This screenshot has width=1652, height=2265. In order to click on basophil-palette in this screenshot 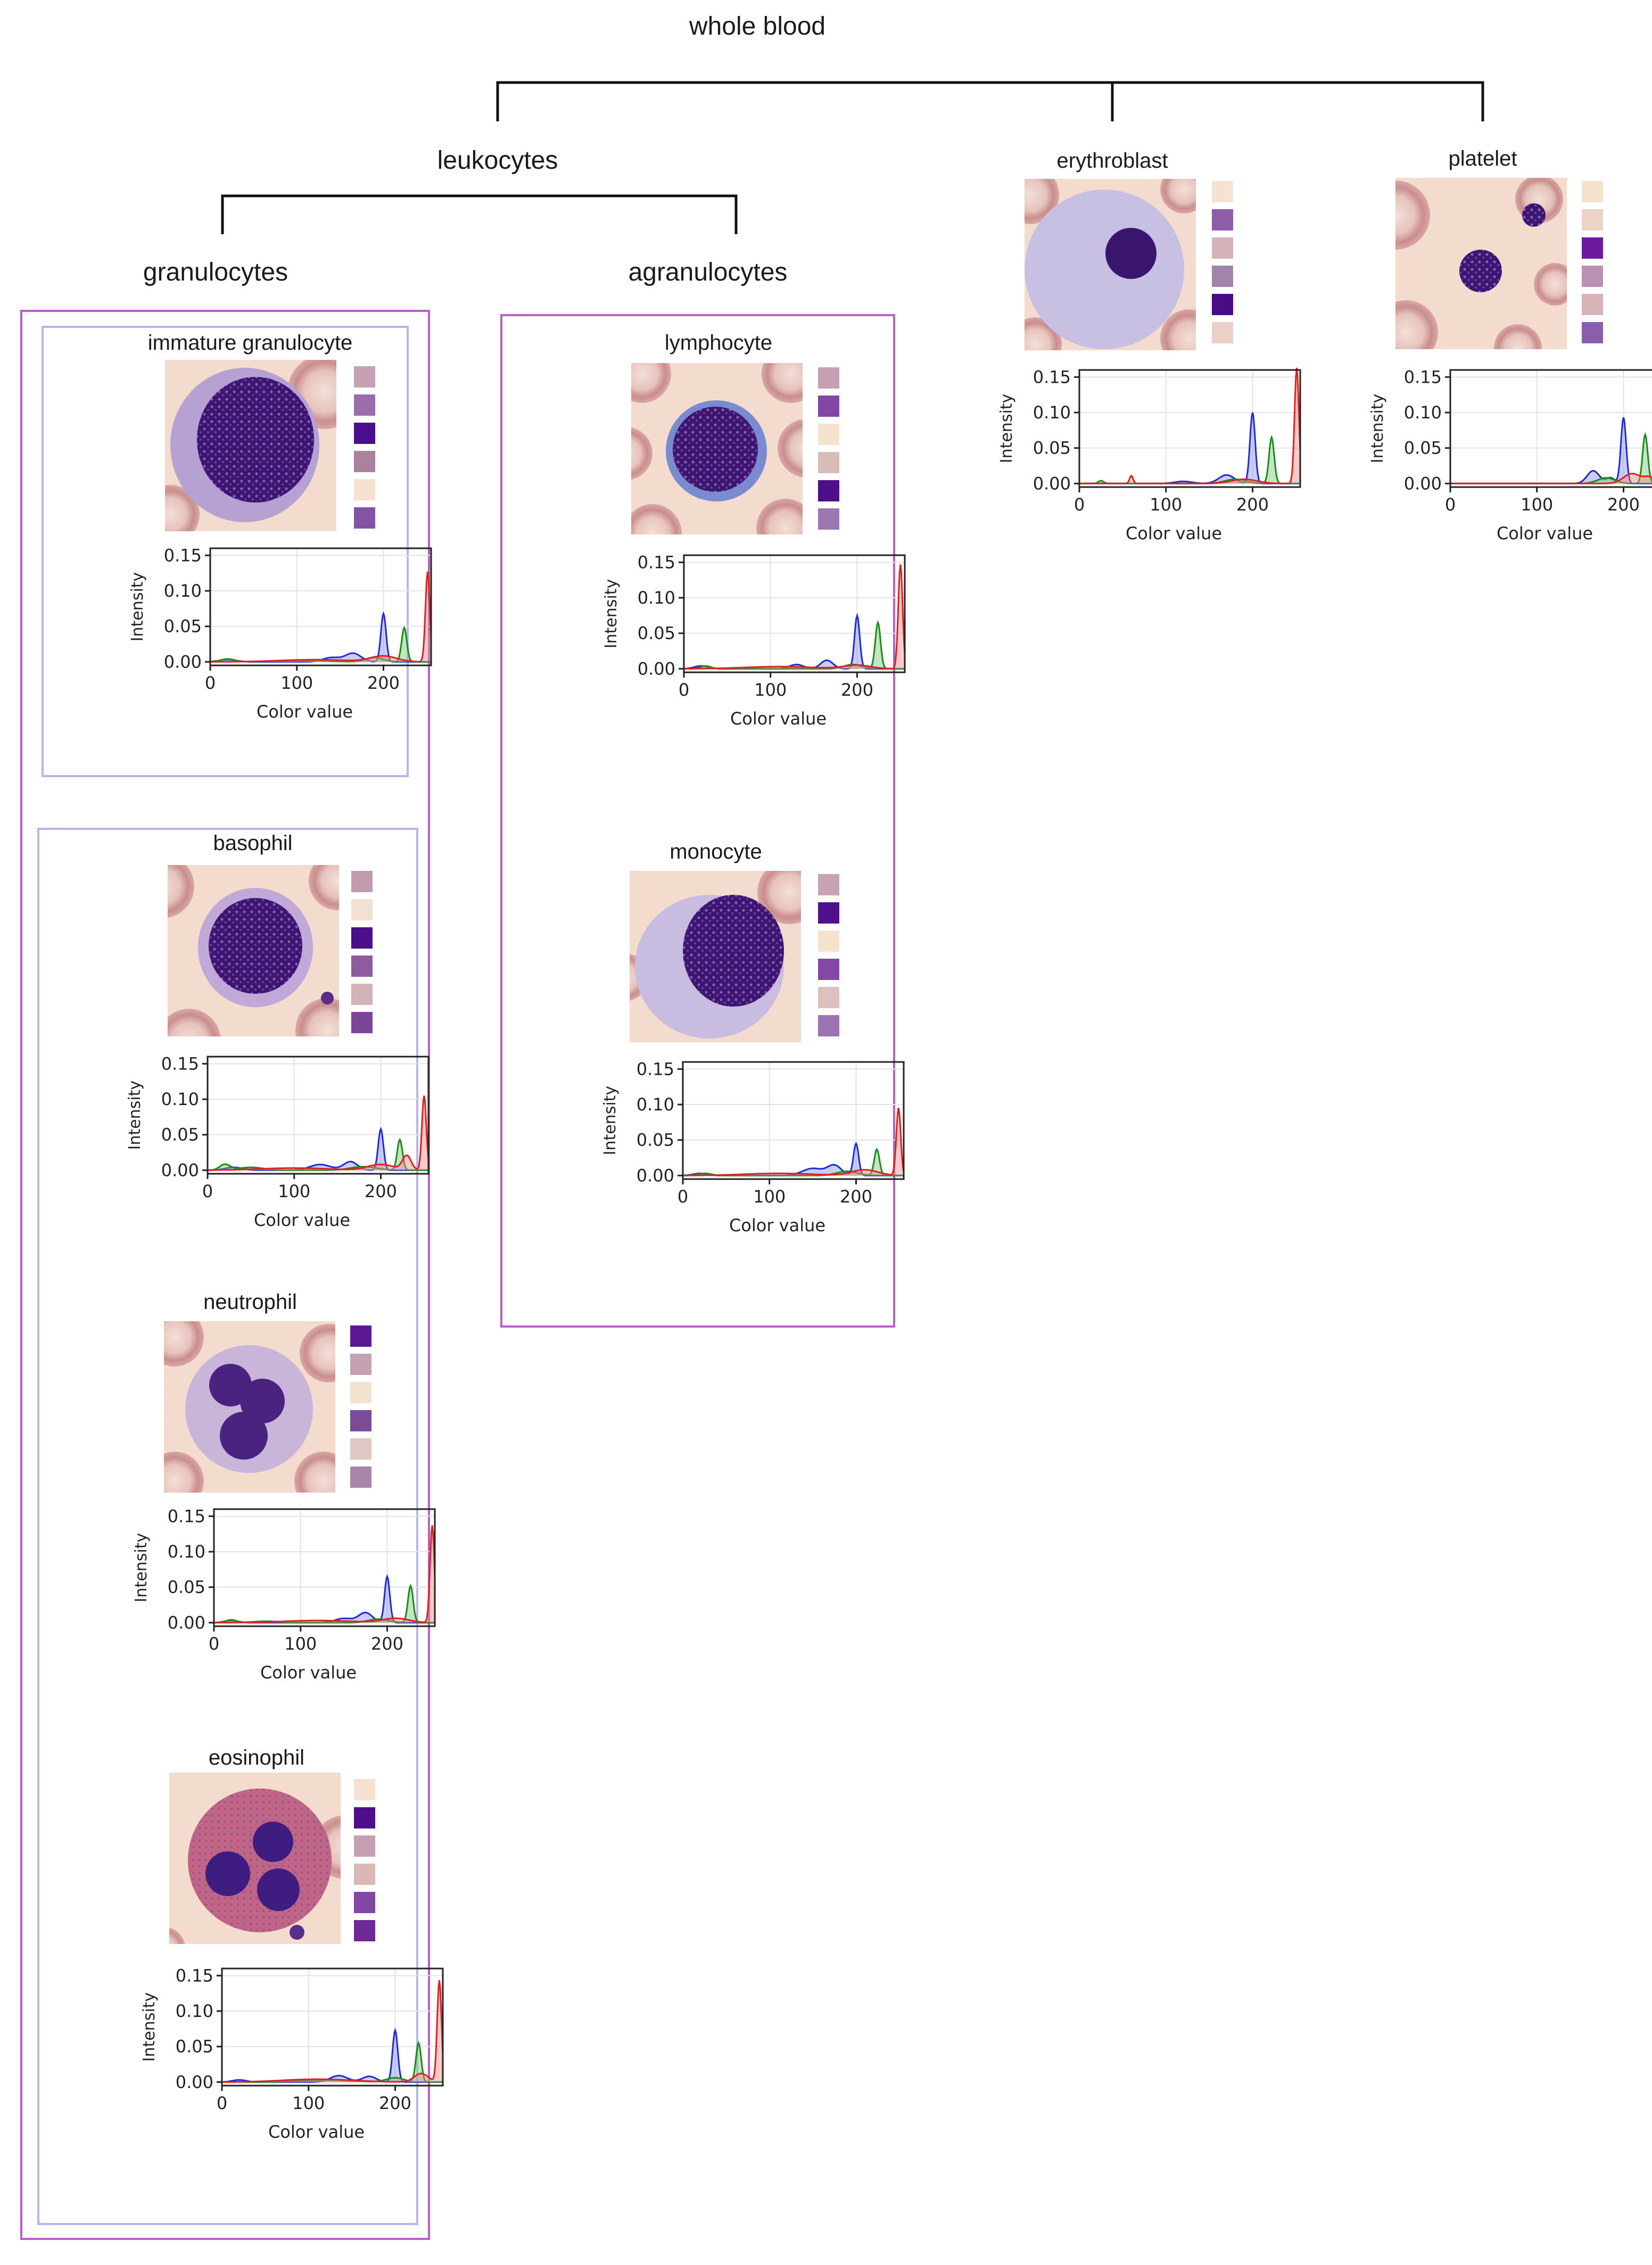, I will do `click(362, 956)`.